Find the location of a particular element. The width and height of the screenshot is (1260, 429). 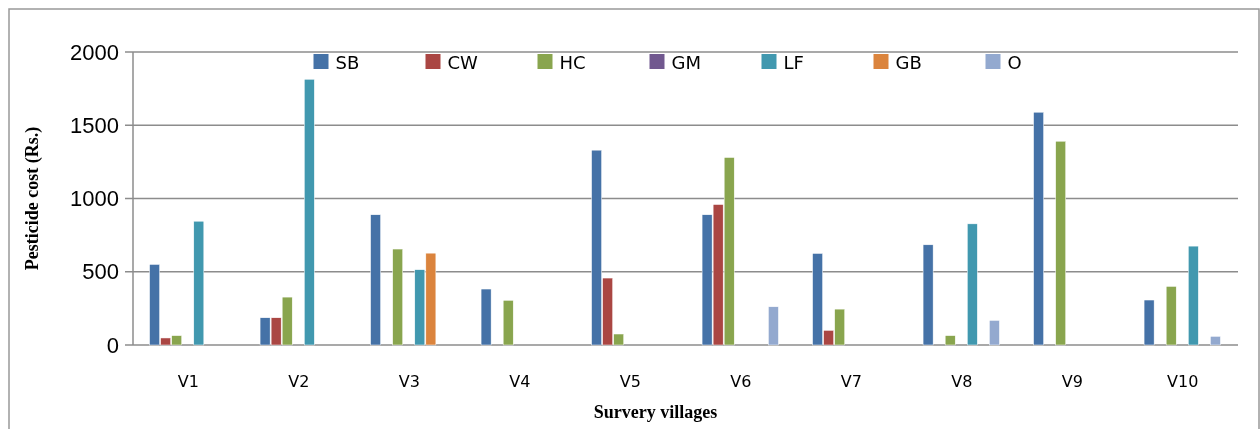

x-tick-label: V8 is located at coordinates (962, 381).